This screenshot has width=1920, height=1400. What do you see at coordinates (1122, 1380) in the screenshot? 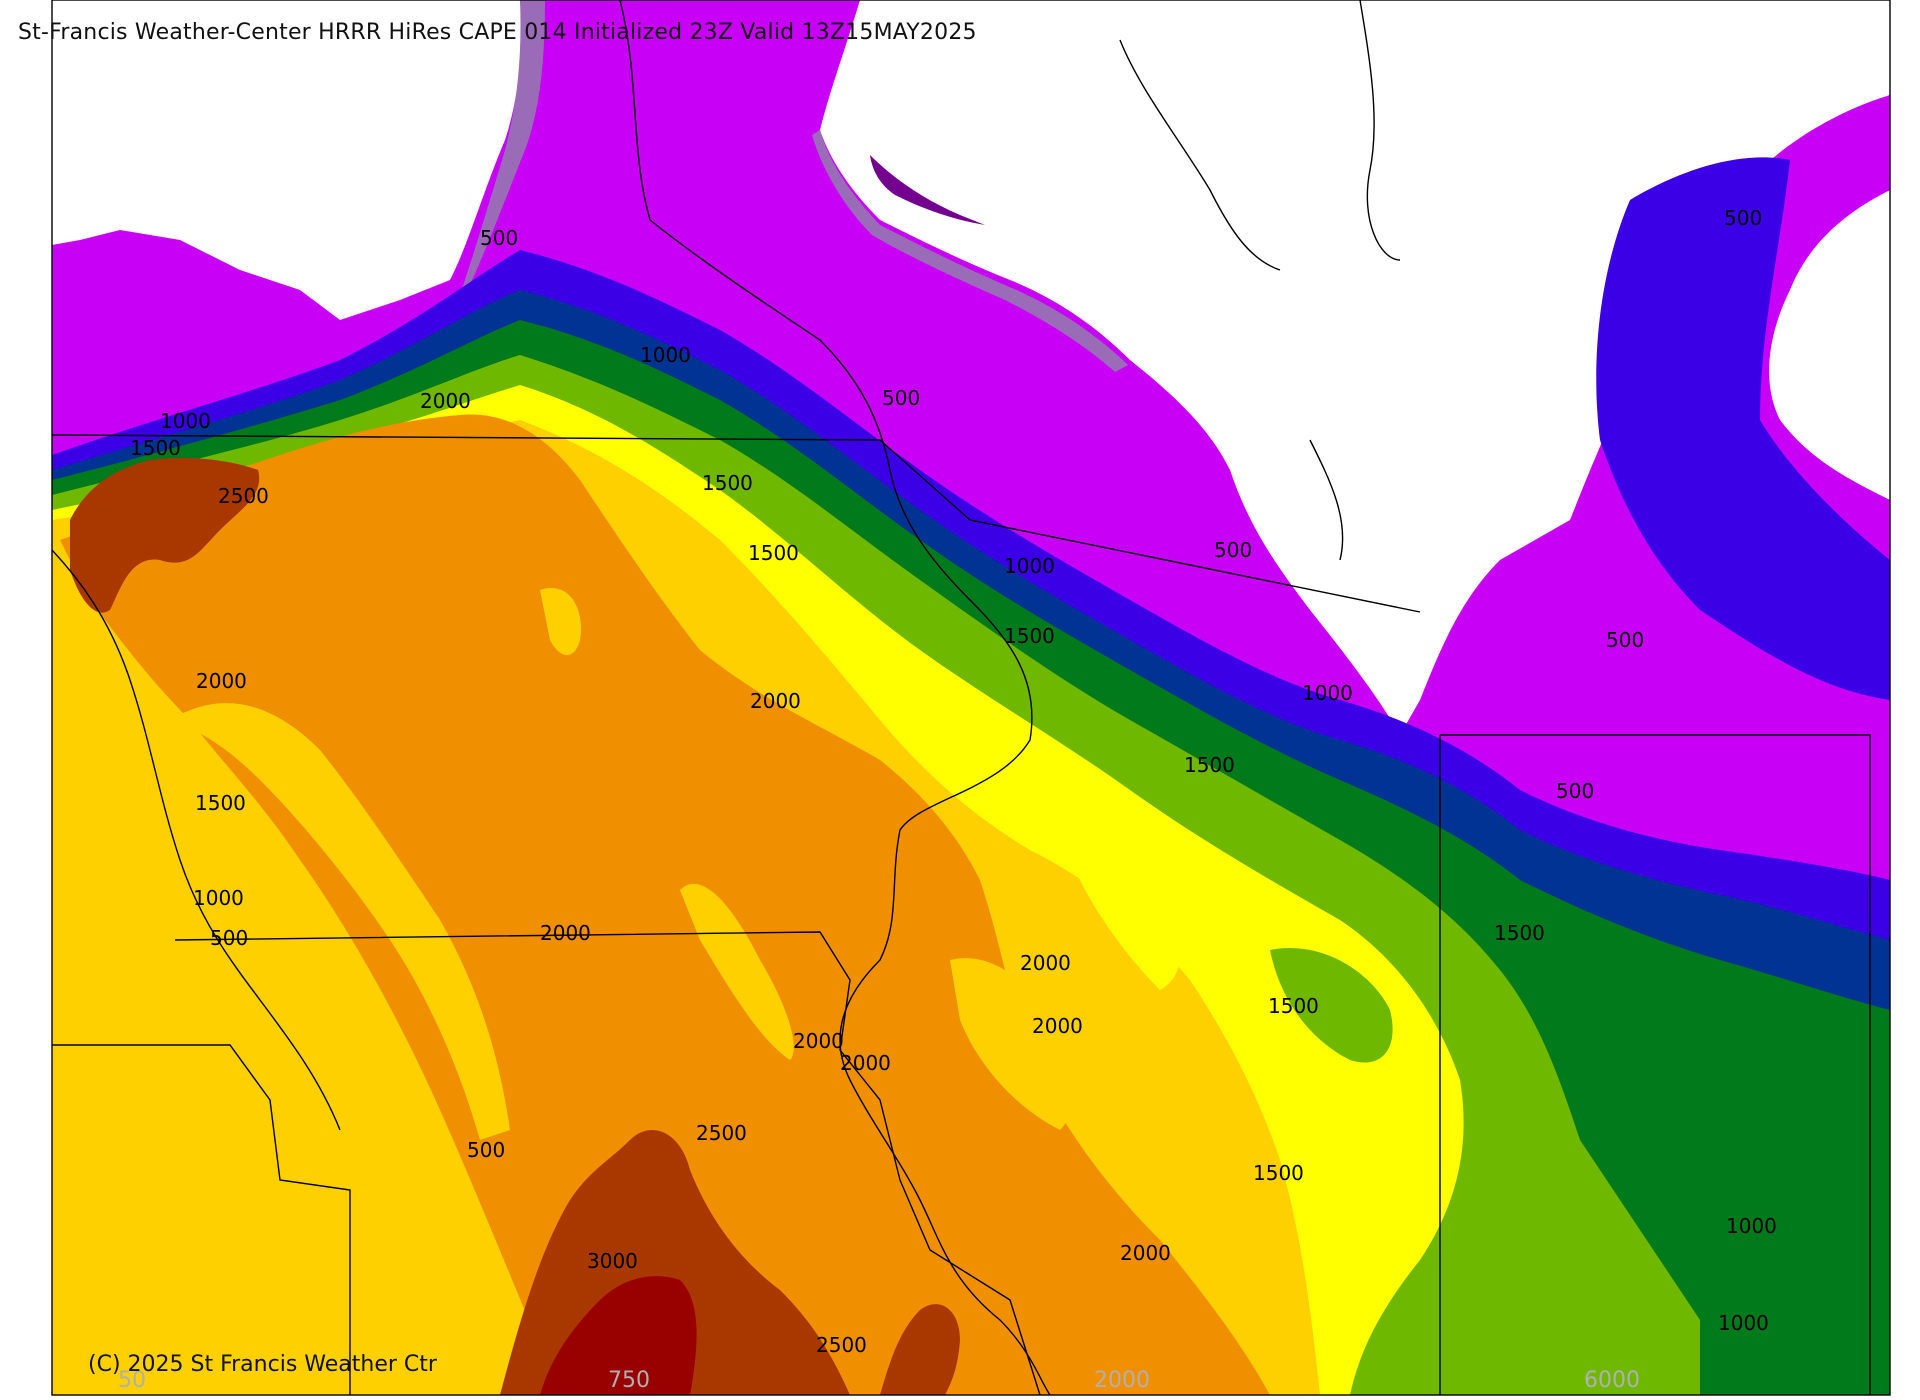
I see `colorbar-label: 2000` at bounding box center [1122, 1380].